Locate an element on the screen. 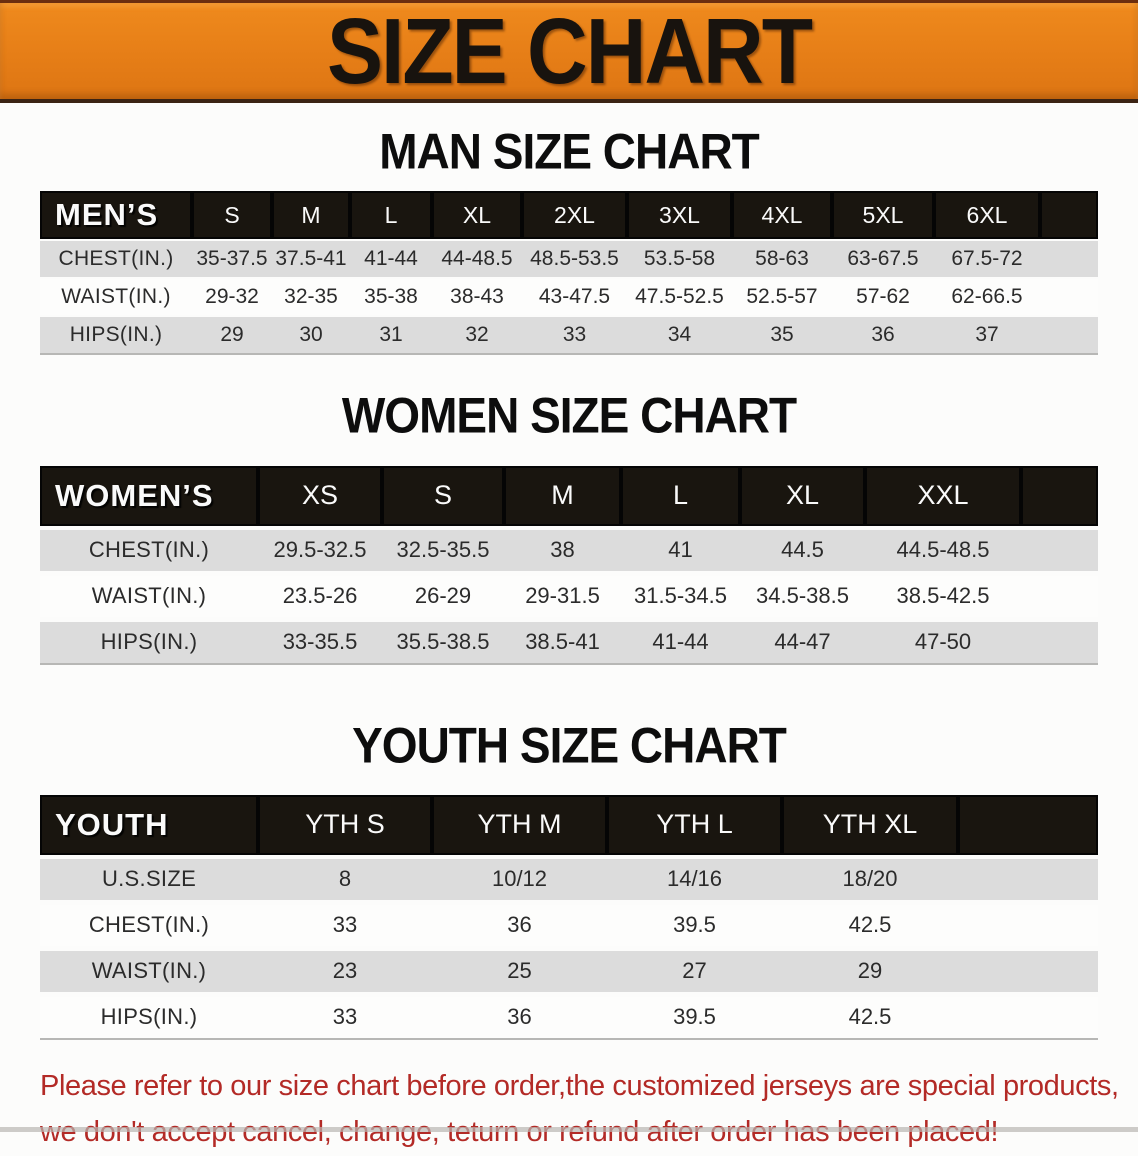  table-row: HIPS(IN.) 29 30 31 32 33 34 35 36 37 is located at coordinates (569, 335).